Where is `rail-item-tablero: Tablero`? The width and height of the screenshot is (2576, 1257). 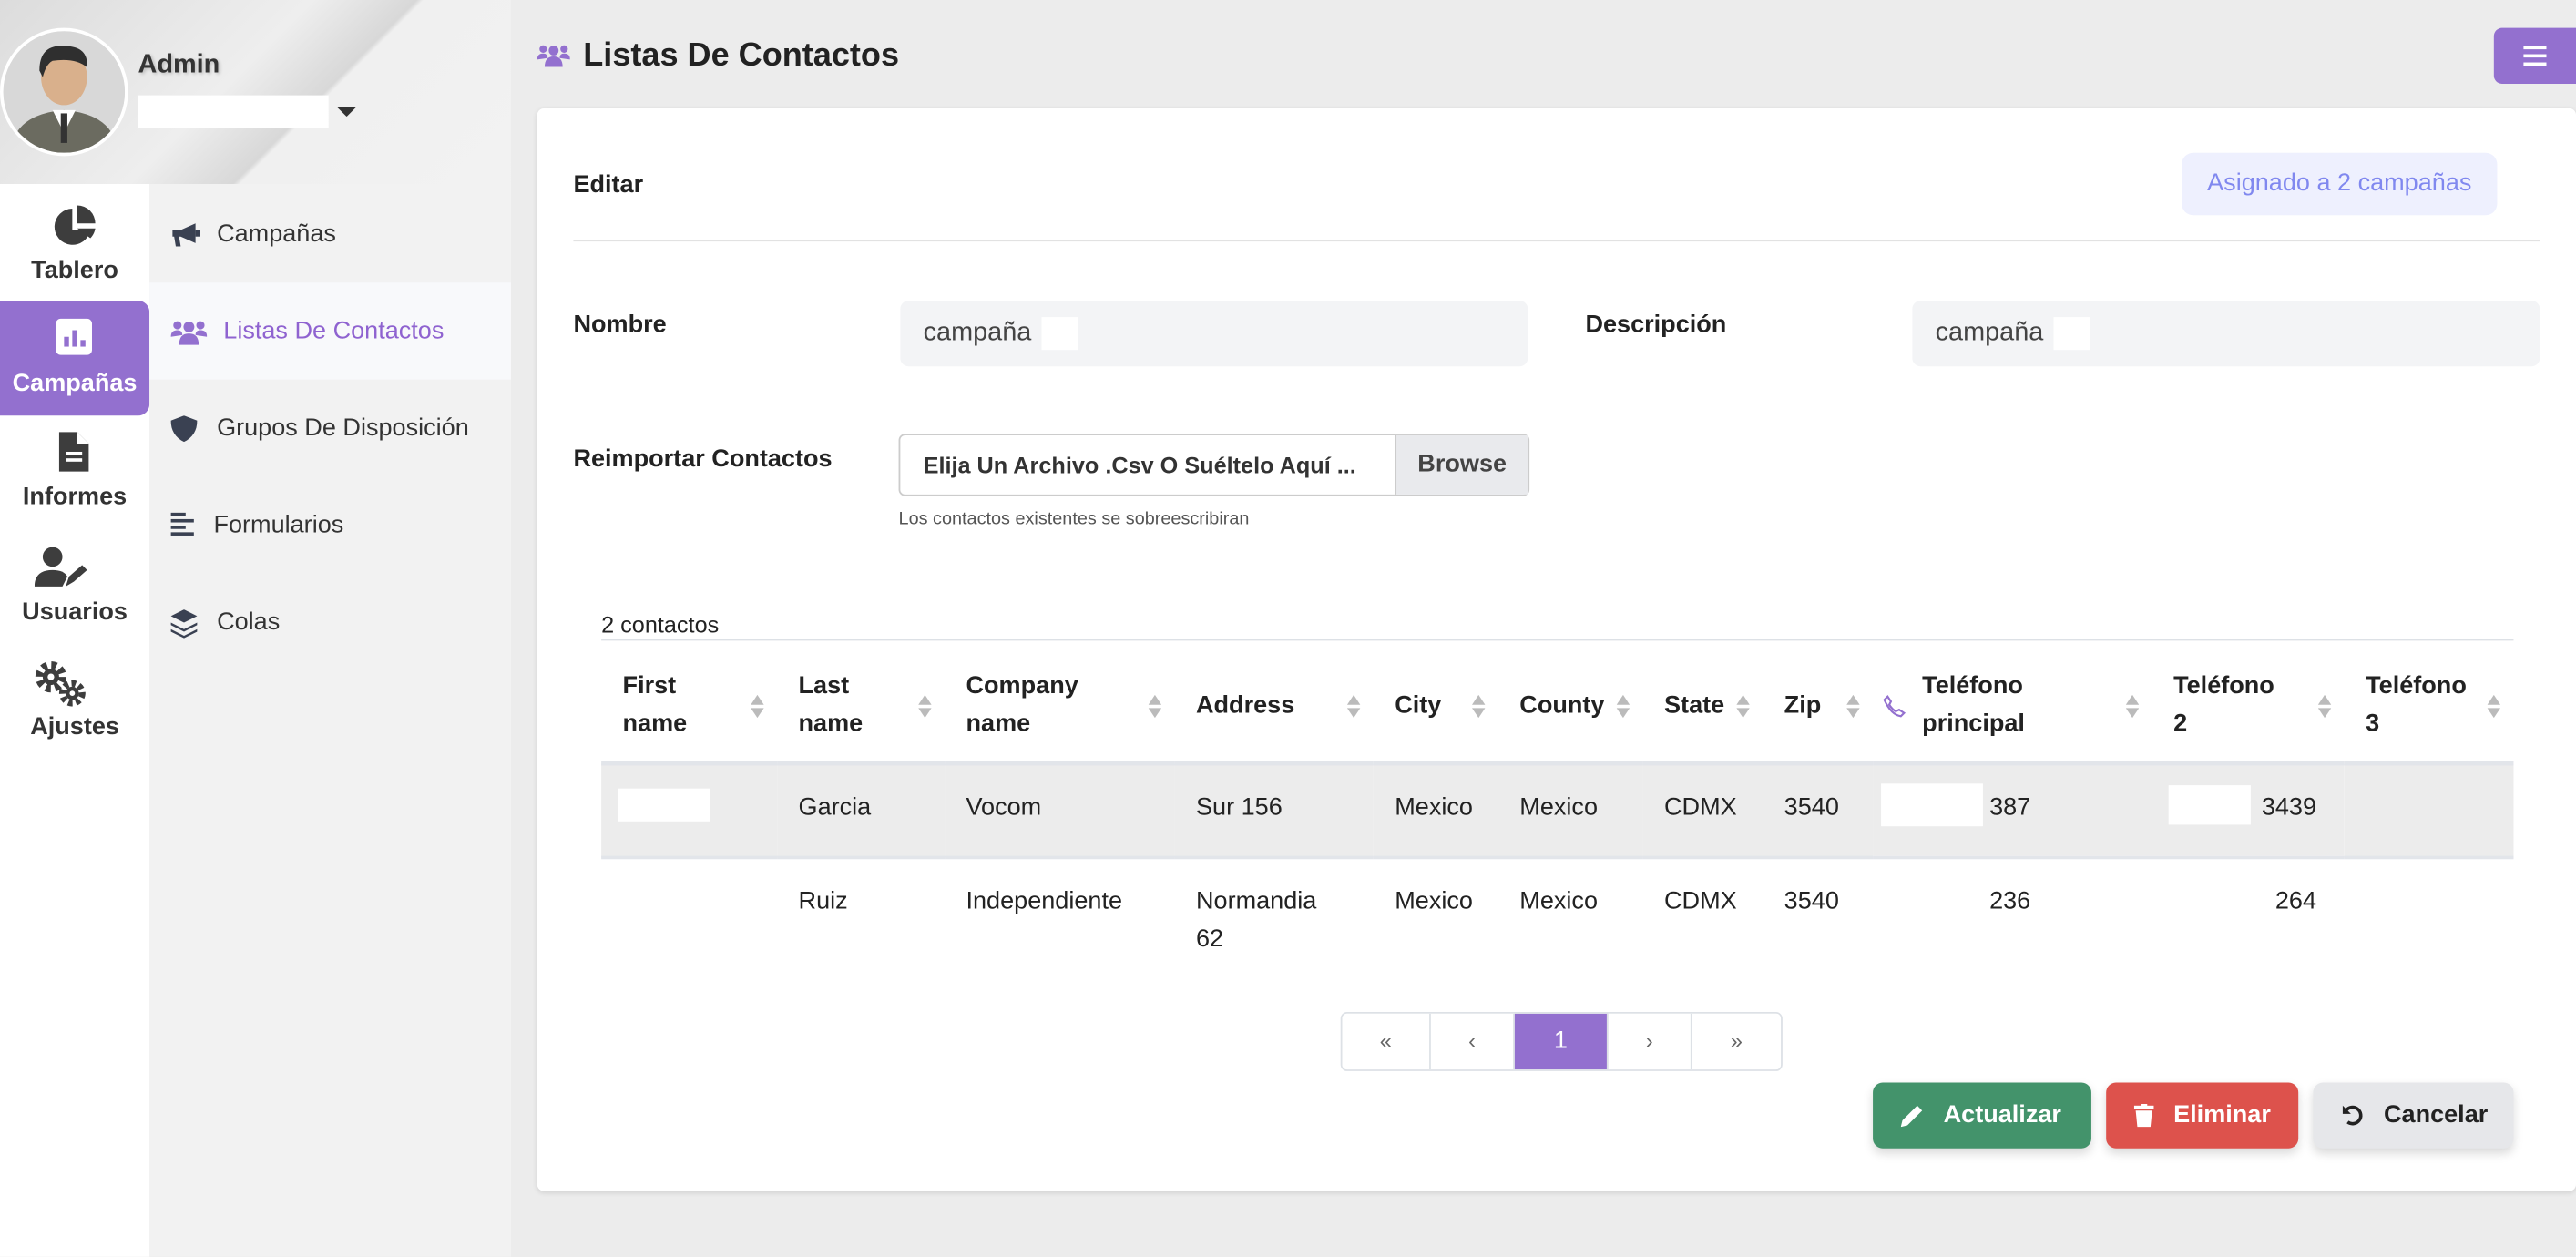
rail-item-tablero: Tablero is located at coordinates (75, 245).